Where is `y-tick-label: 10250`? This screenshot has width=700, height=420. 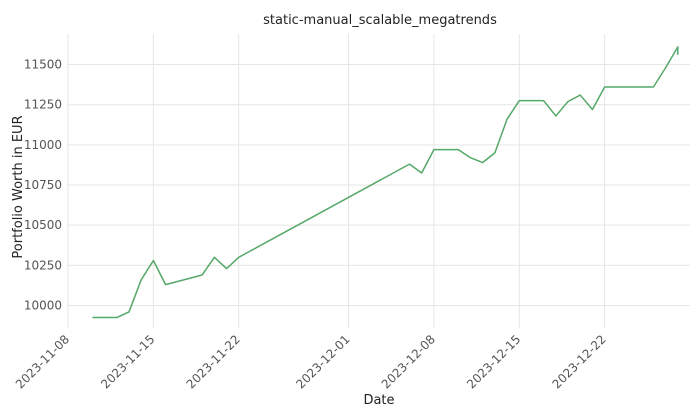 y-tick-label: 10250 is located at coordinates (43, 265).